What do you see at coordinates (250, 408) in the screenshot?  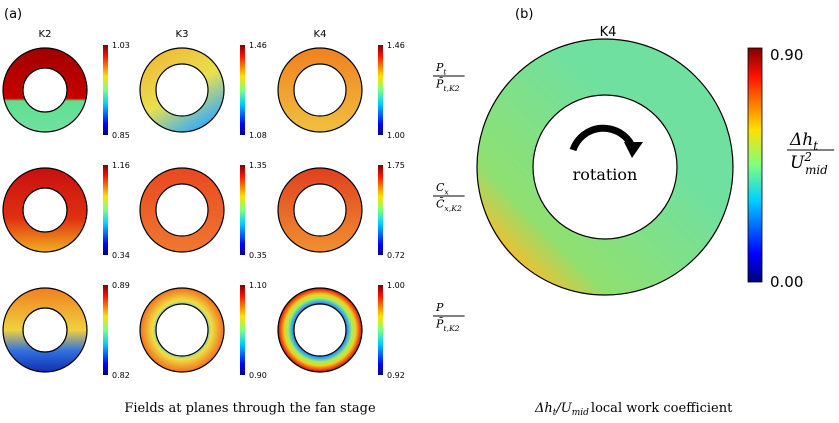 I see `caption: Fields at planes through the fan stage` at bounding box center [250, 408].